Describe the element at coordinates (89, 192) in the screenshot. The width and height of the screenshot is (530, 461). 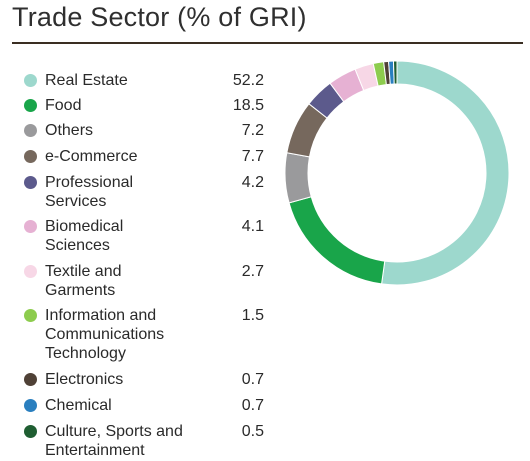
I see `legend-label: Professional Services` at that location.